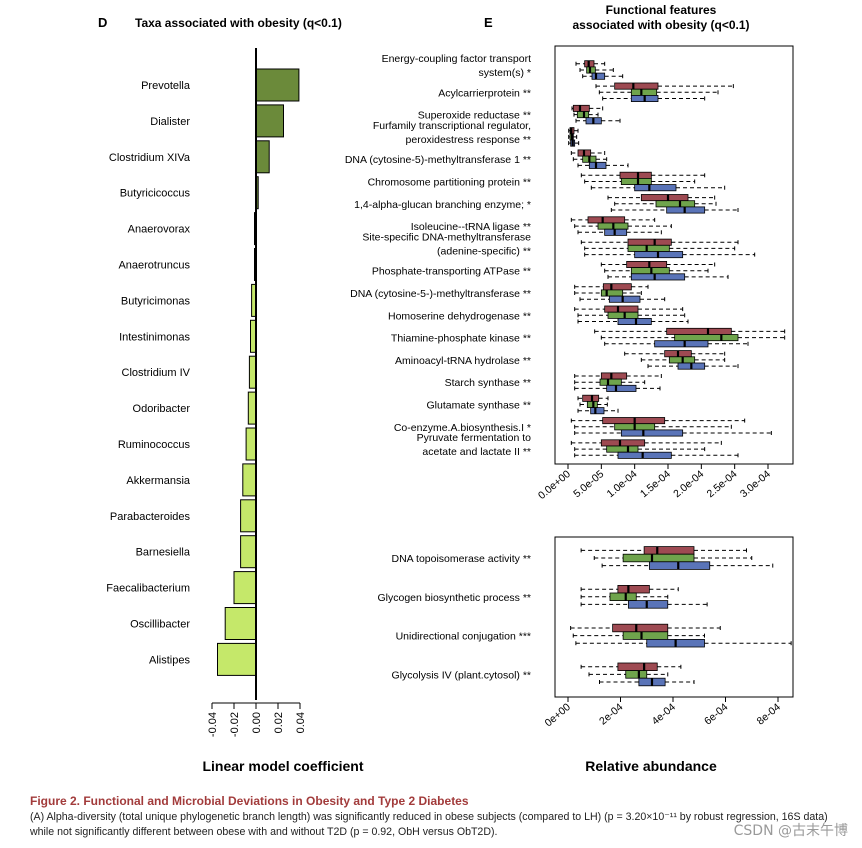  Describe the element at coordinates (588, 337) in the screenshot. I see `feature-row: Thiamine-phosphate kinase **` at that location.